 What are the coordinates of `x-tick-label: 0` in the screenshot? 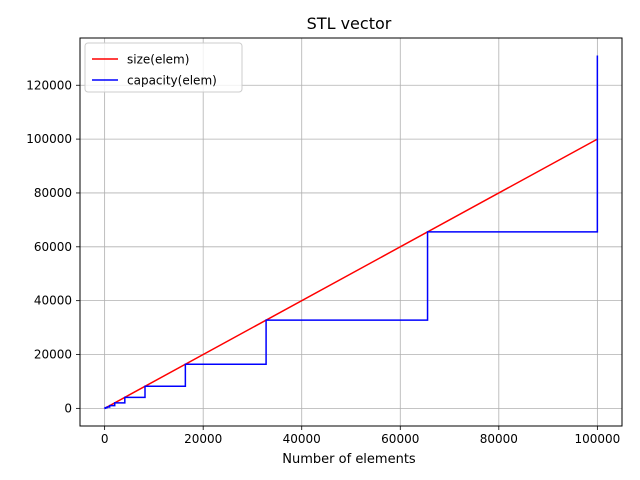 It's located at (105, 439).